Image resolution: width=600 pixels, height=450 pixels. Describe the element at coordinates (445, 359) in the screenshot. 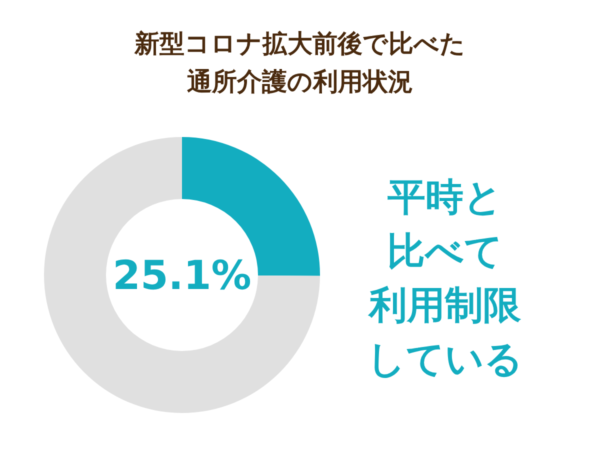

I see `text: している` at that location.